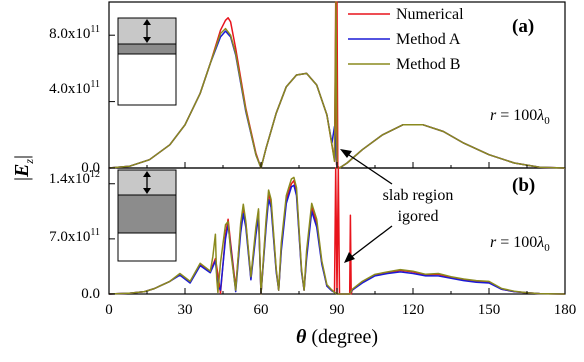  Describe the element at coordinates (520, 117) in the screenshot. I see `panel-a-radius-label: r = 100λ0` at that location.